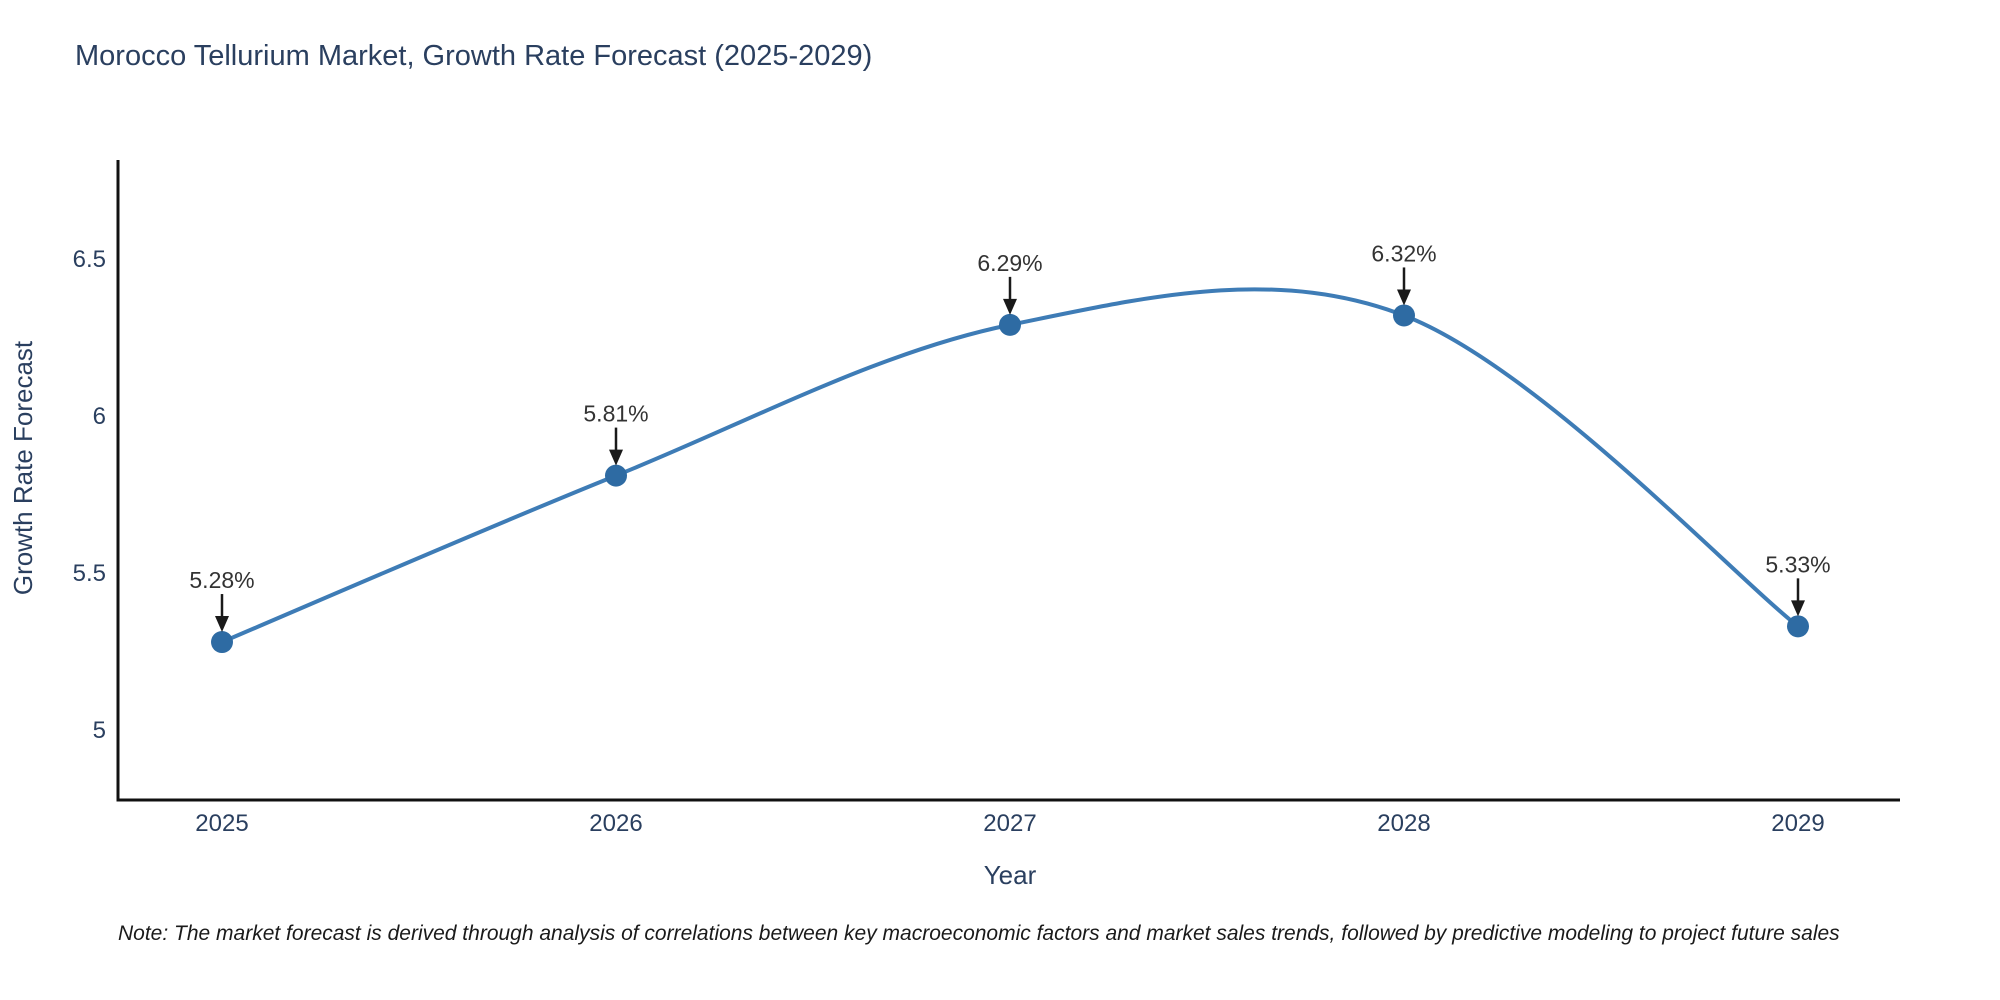 This screenshot has height=1000, width=2000. What do you see at coordinates (99, 730) in the screenshot?
I see `y-tick-label: 5` at bounding box center [99, 730].